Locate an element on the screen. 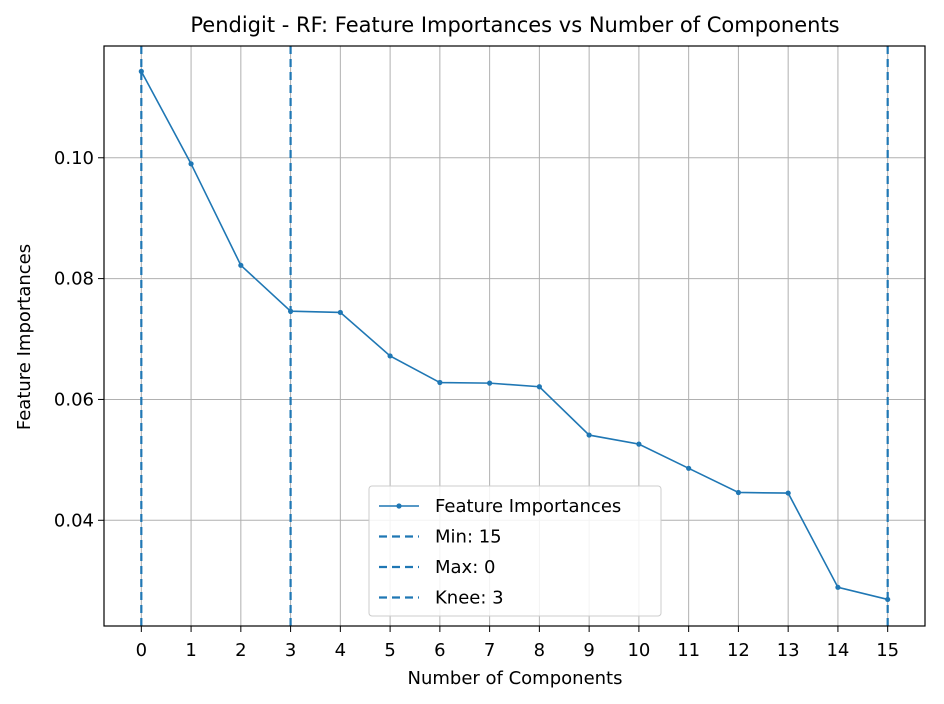  x-tick-label: 13 is located at coordinates (788, 650).